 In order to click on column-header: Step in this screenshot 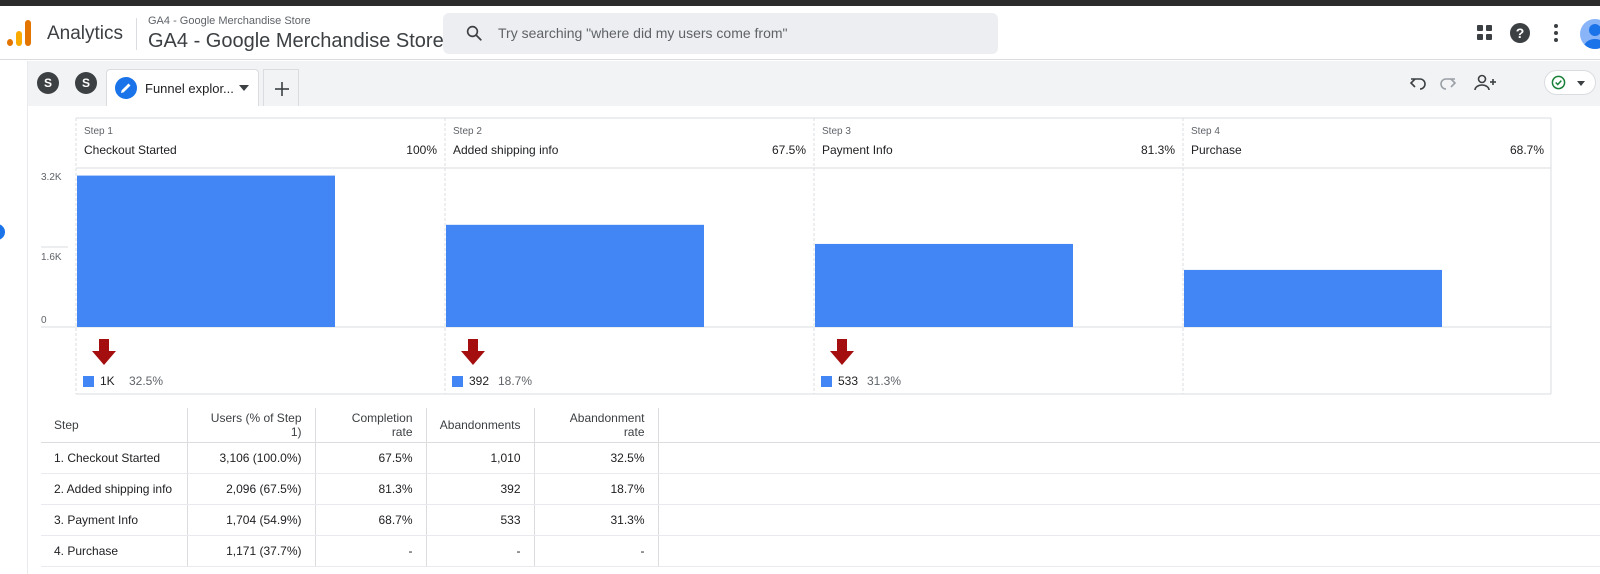, I will do `click(114, 425)`.